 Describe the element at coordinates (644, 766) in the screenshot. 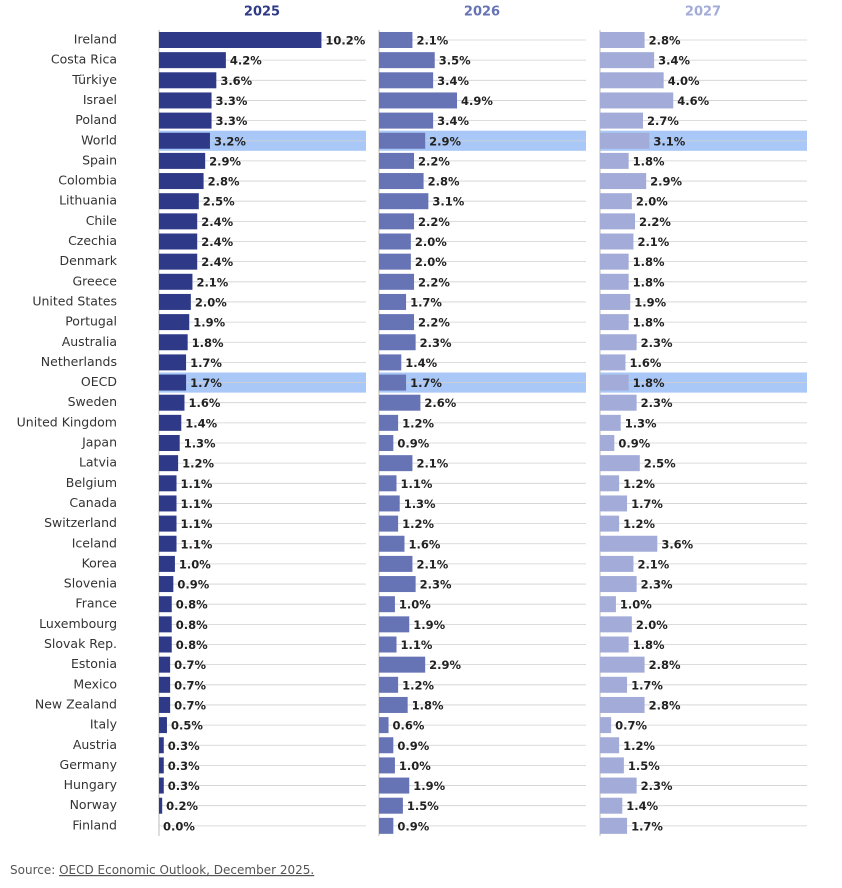

I see `value-label: 1.5%` at that location.